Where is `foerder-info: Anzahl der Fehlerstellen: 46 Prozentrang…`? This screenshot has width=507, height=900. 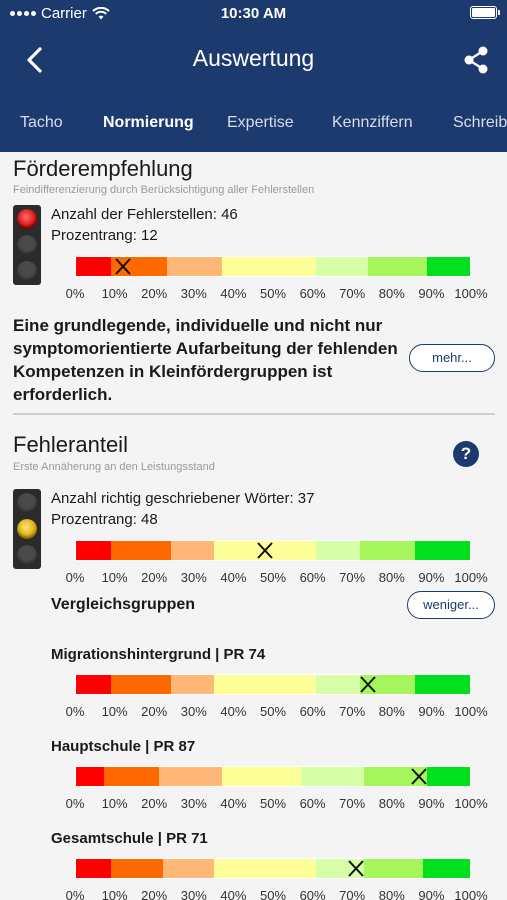 foerder-info: Anzahl der Fehlerstellen: 46 Prozentrang… is located at coordinates (144, 225).